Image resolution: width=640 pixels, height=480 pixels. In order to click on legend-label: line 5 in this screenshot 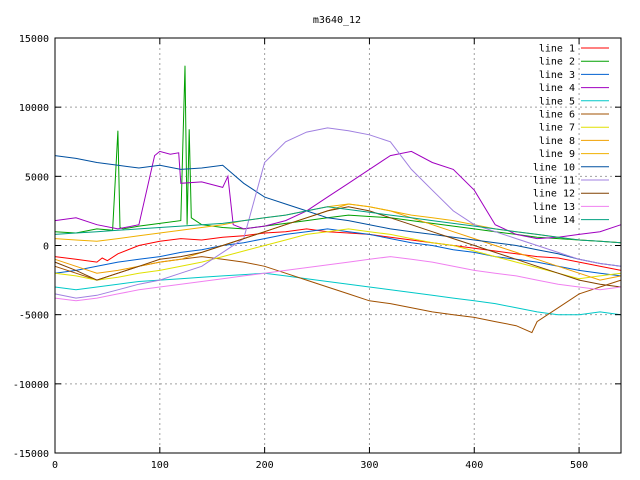, I will do `click(557, 101)`.